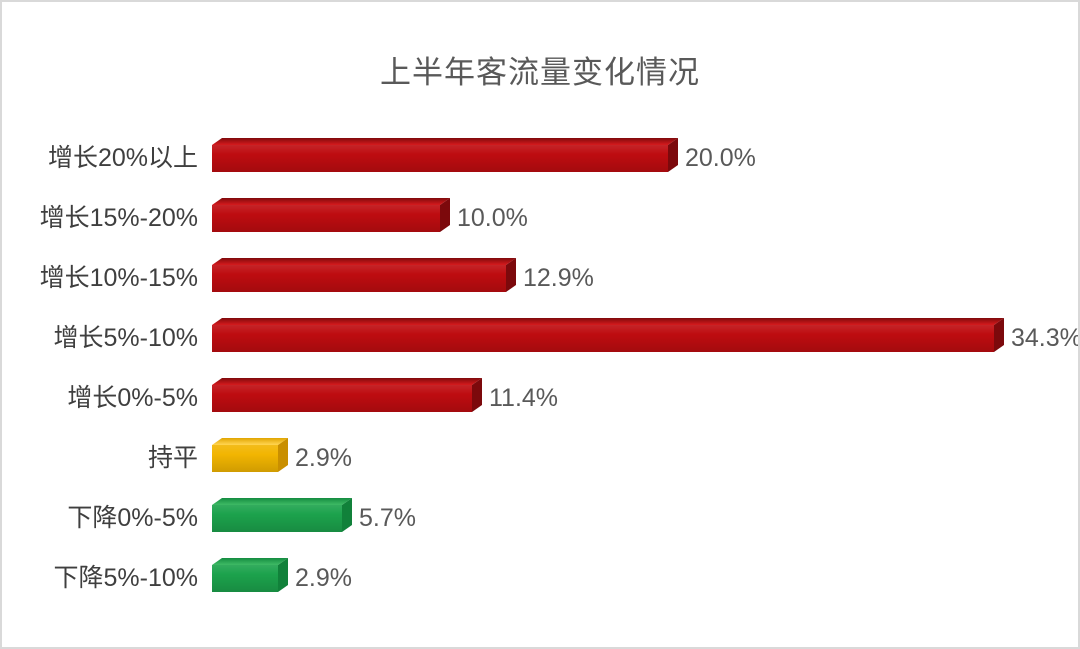 The image size is (1080, 649). I want to click on category-label: 增长15%-20%, so click(118, 218).